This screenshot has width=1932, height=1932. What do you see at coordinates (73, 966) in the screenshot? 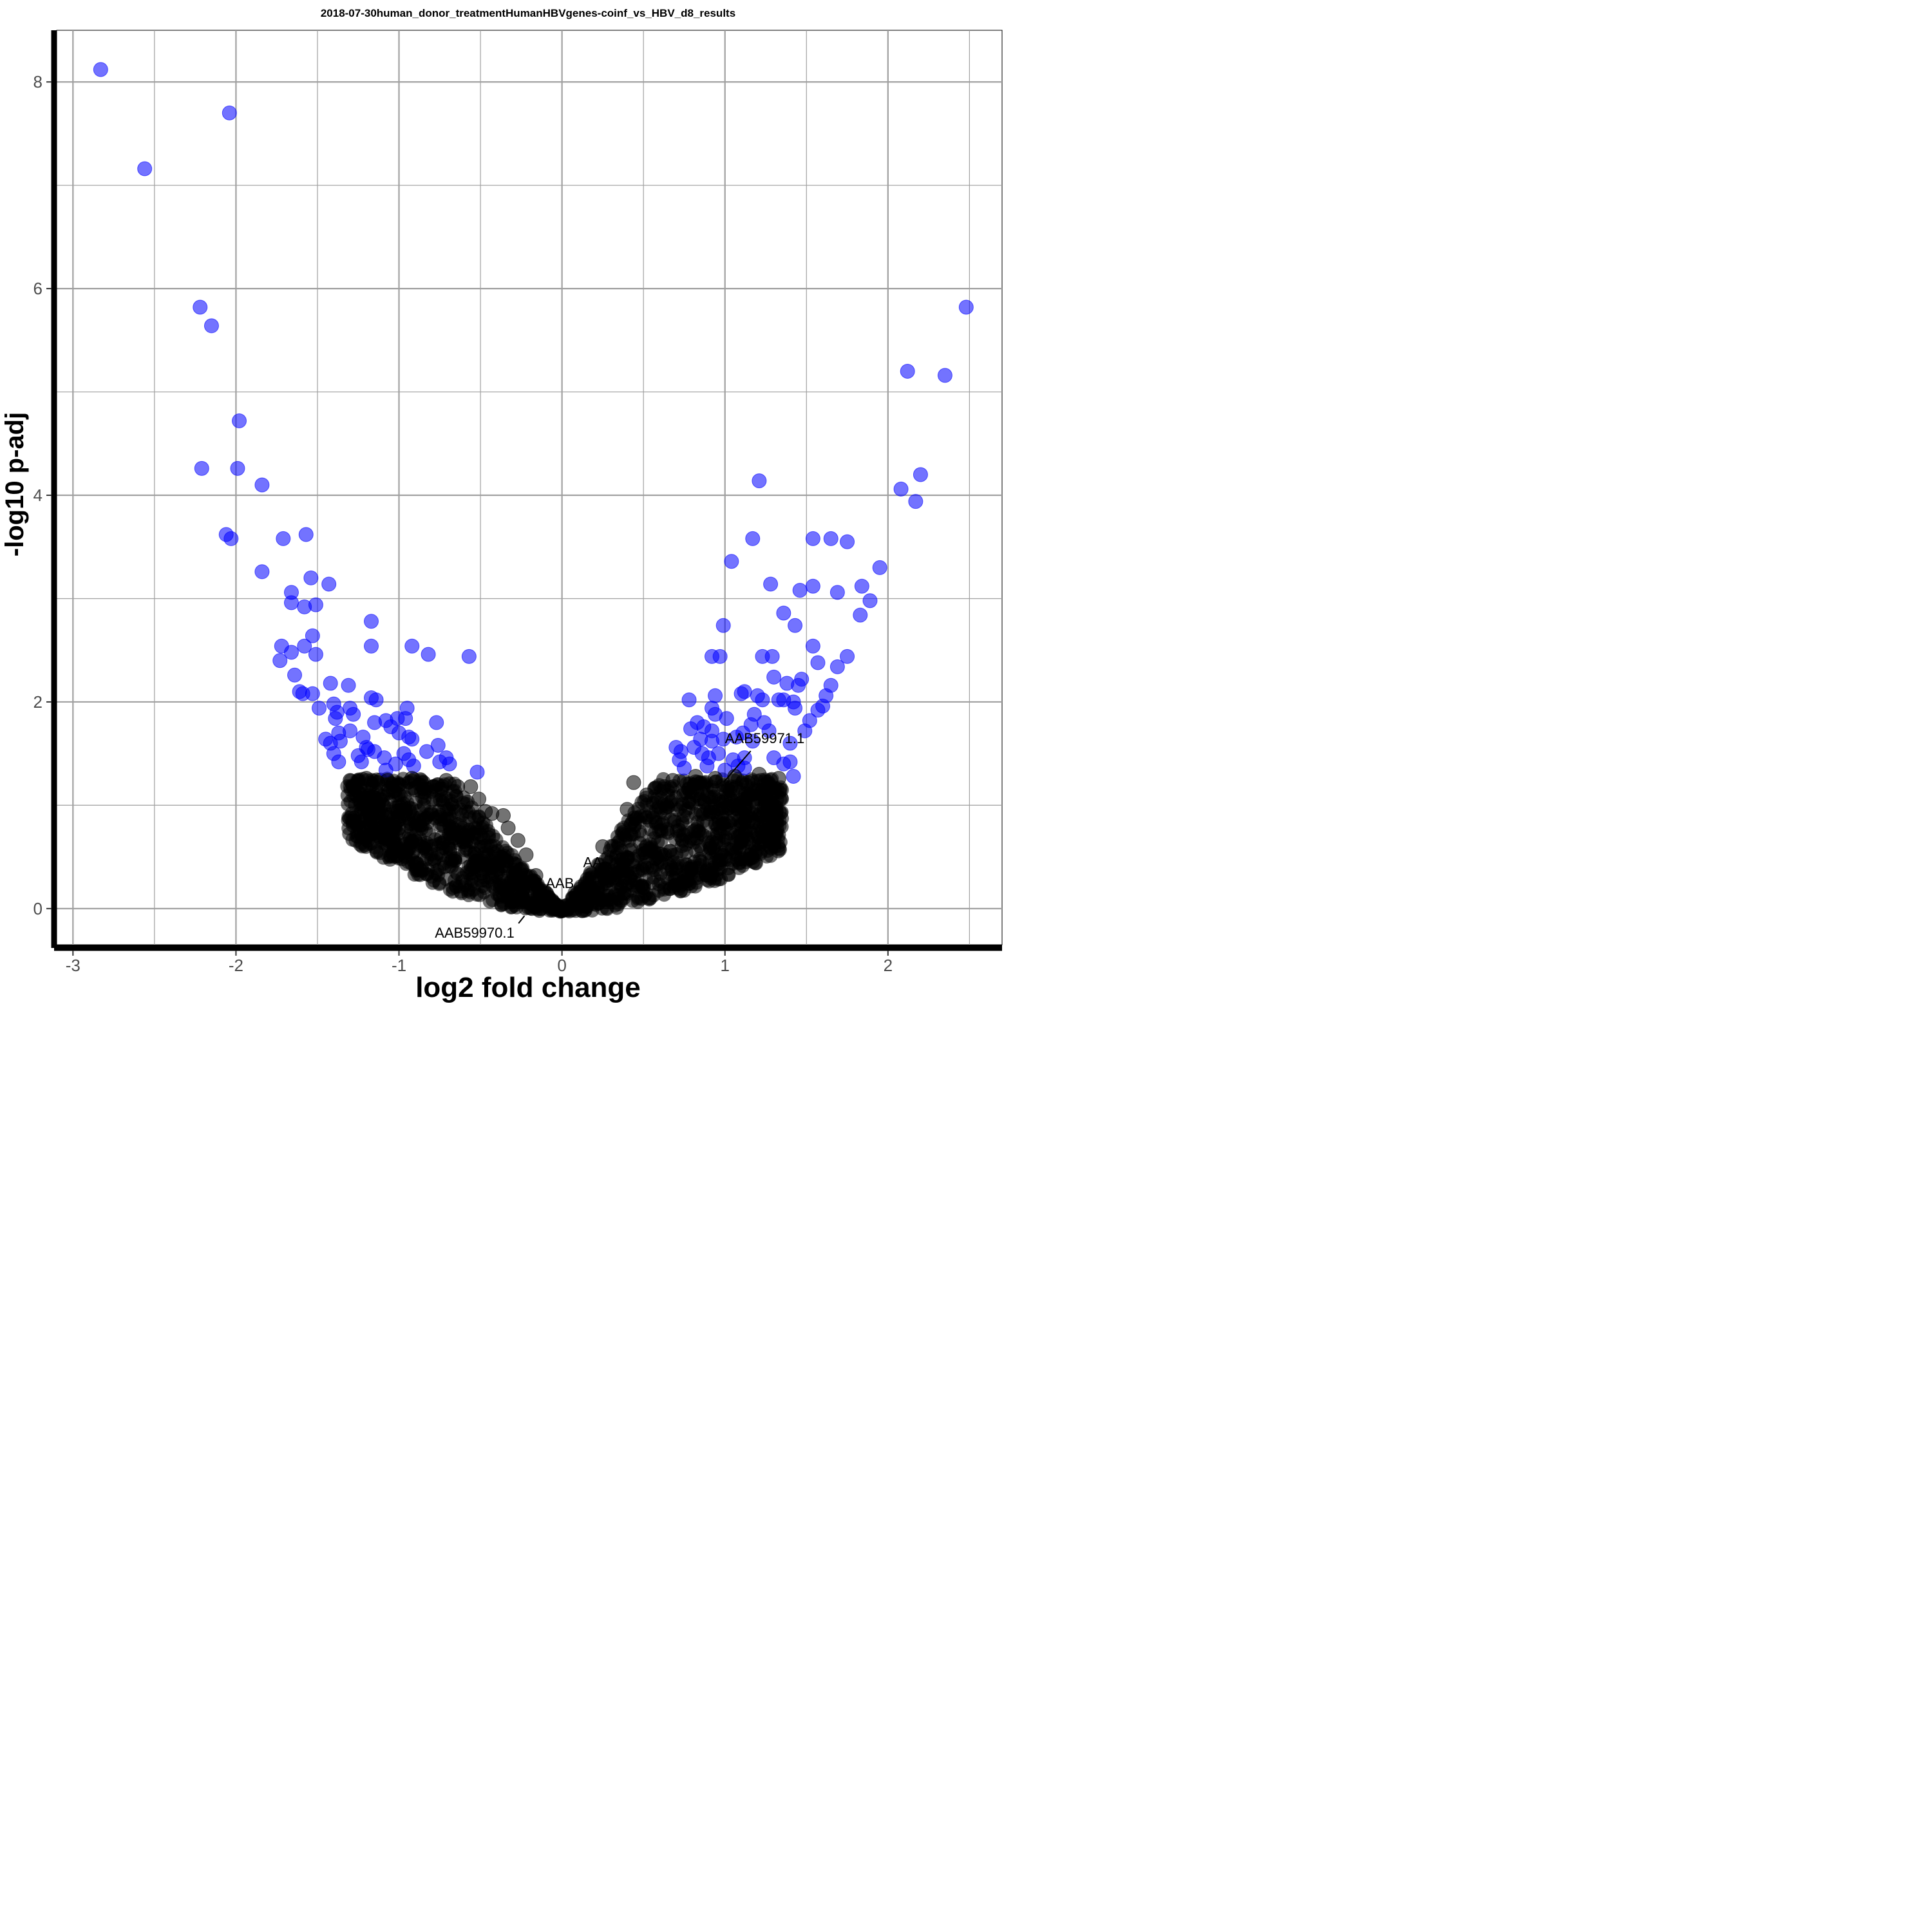
I see `x-tick-label: -3` at bounding box center [73, 966].